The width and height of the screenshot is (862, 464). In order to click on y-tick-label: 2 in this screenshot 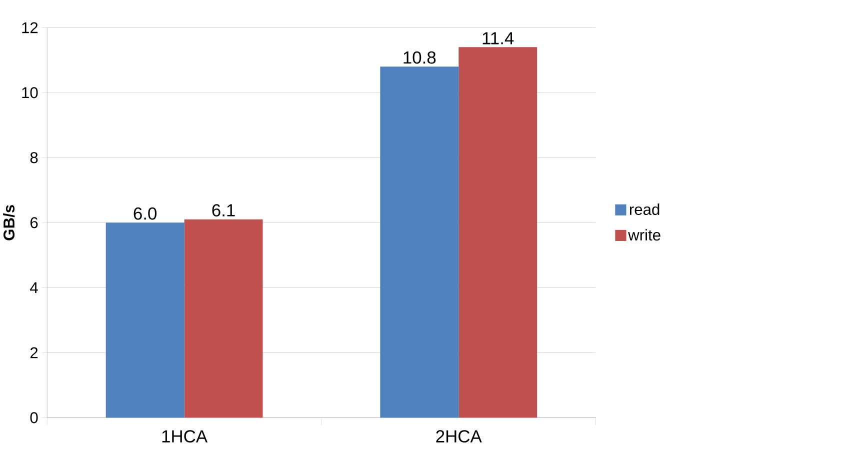, I will do `click(34, 352)`.